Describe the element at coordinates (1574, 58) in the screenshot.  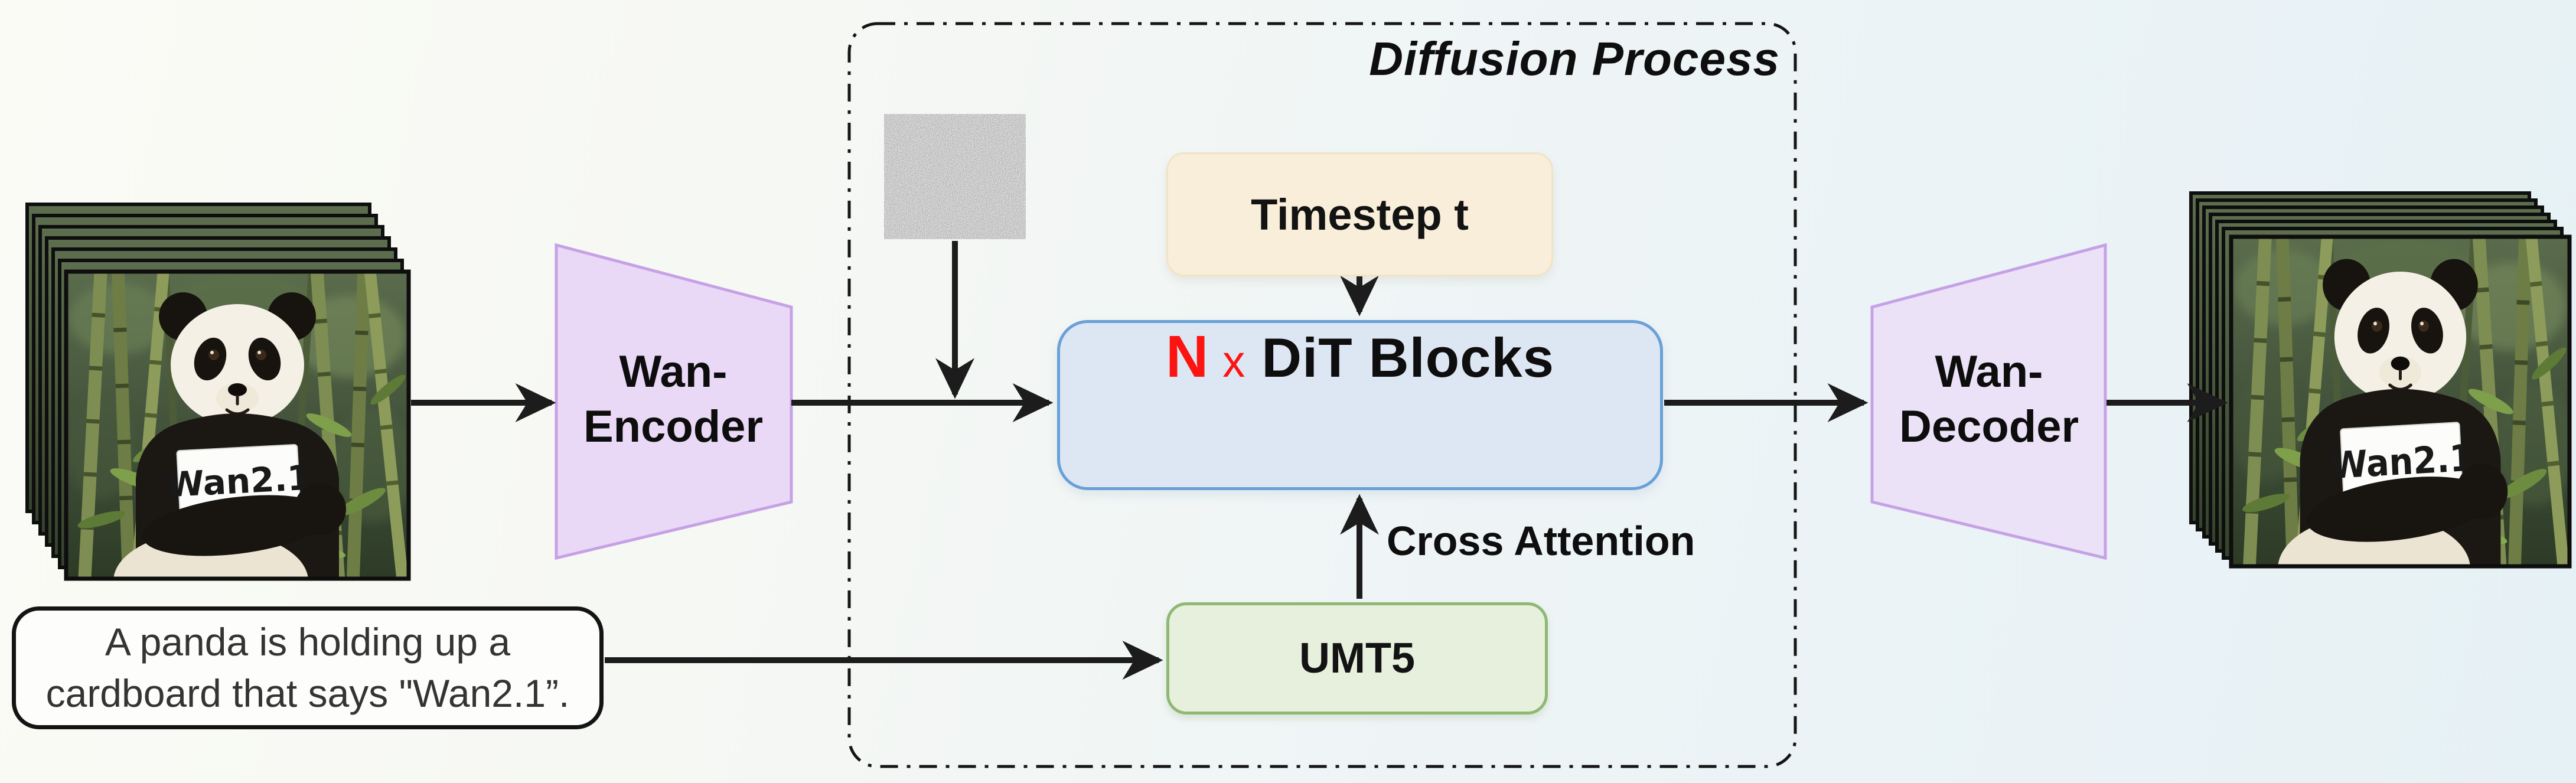
I see `diffusion-process-title: Diffusion Process` at that location.